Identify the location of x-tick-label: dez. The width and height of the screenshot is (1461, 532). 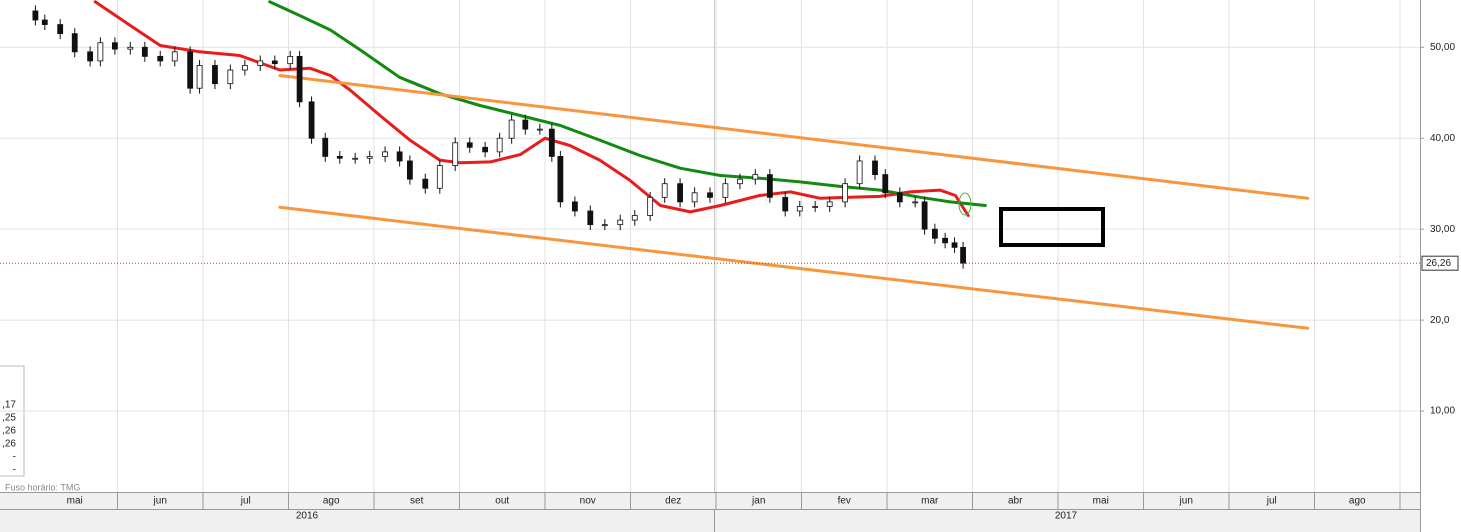
(673, 501).